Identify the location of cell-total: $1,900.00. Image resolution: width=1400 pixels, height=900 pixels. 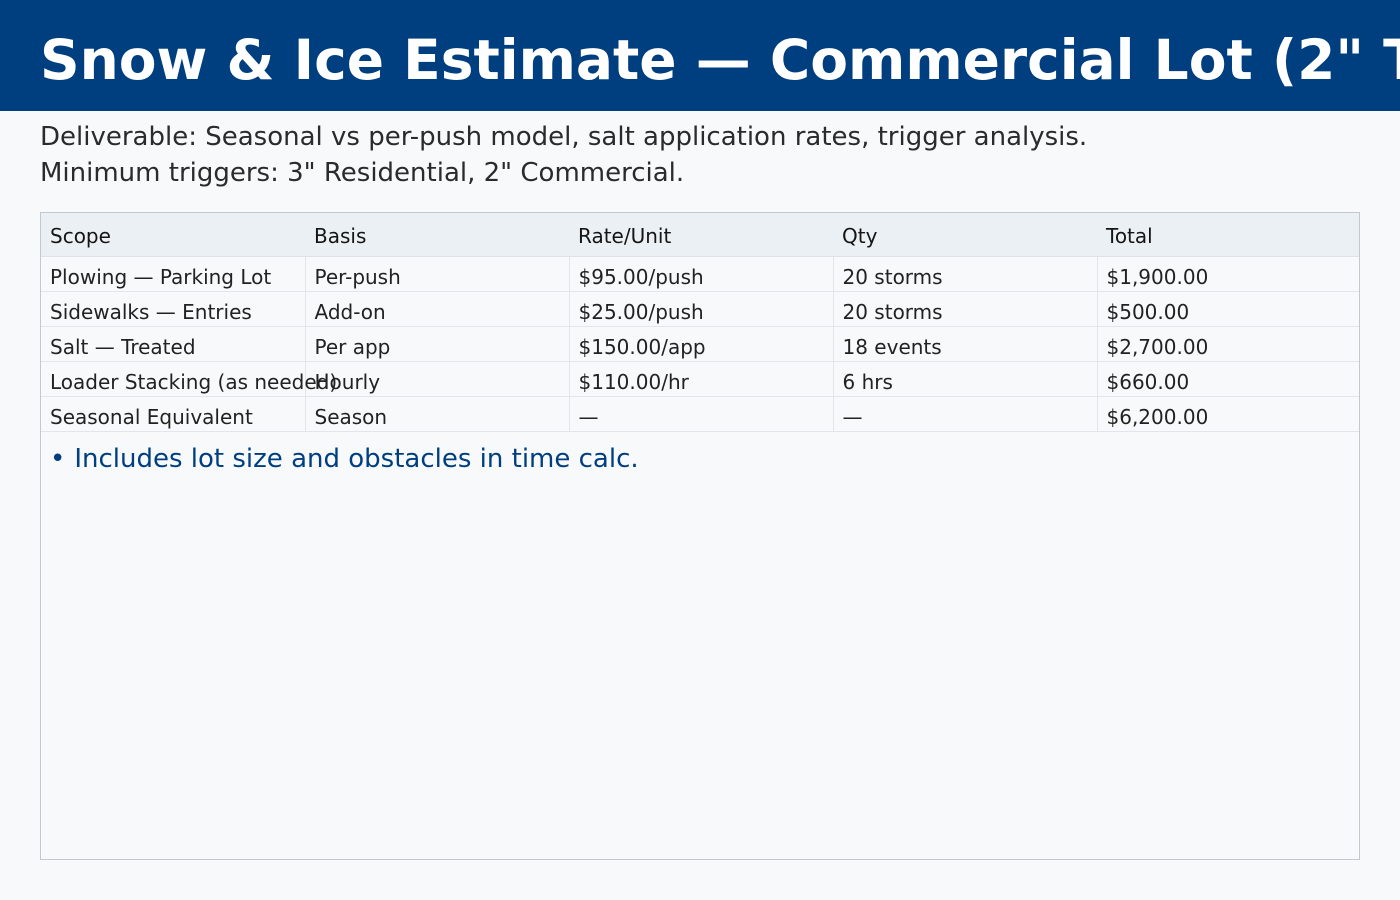
(1228, 274).